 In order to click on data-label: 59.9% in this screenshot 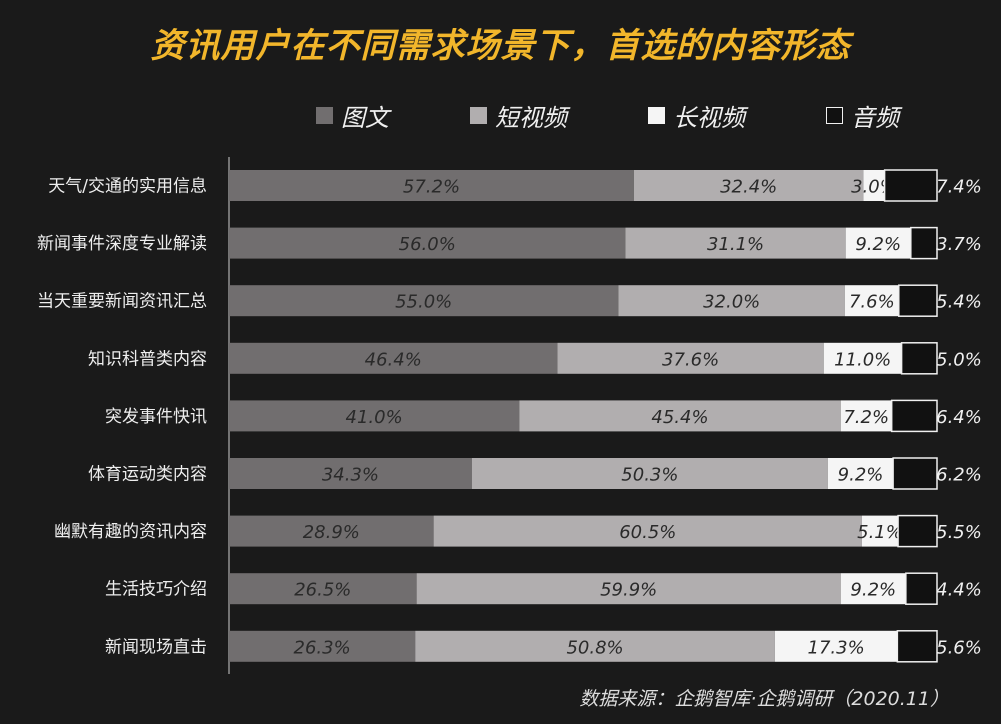, I will do `click(628, 590)`.